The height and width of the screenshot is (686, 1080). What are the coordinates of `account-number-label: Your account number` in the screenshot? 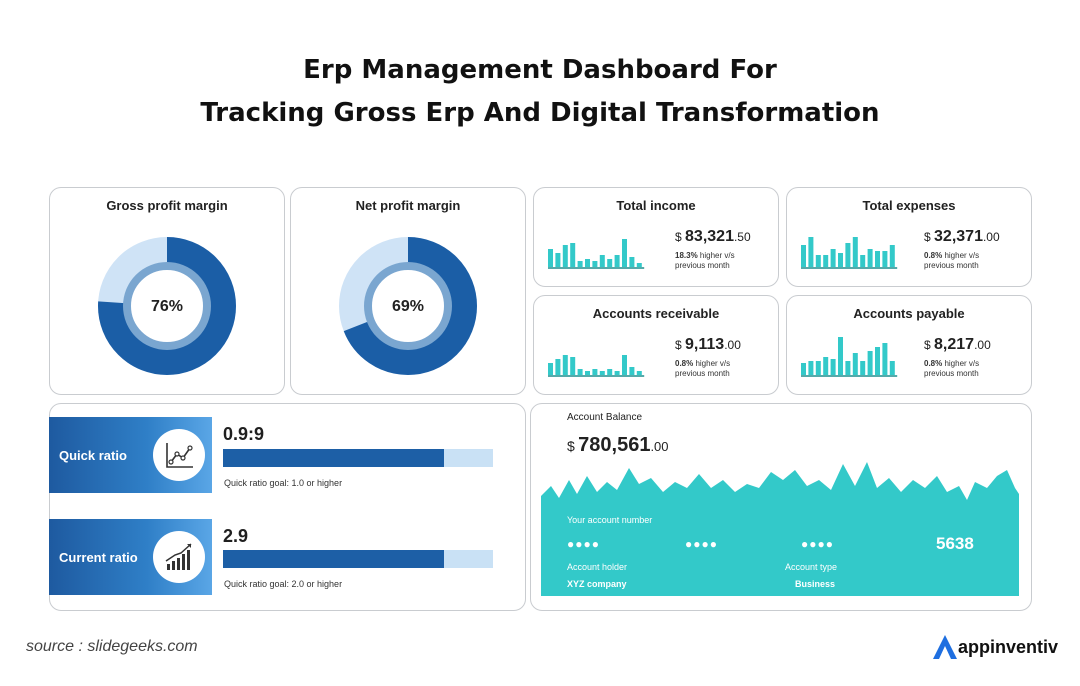 It's located at (610, 520).